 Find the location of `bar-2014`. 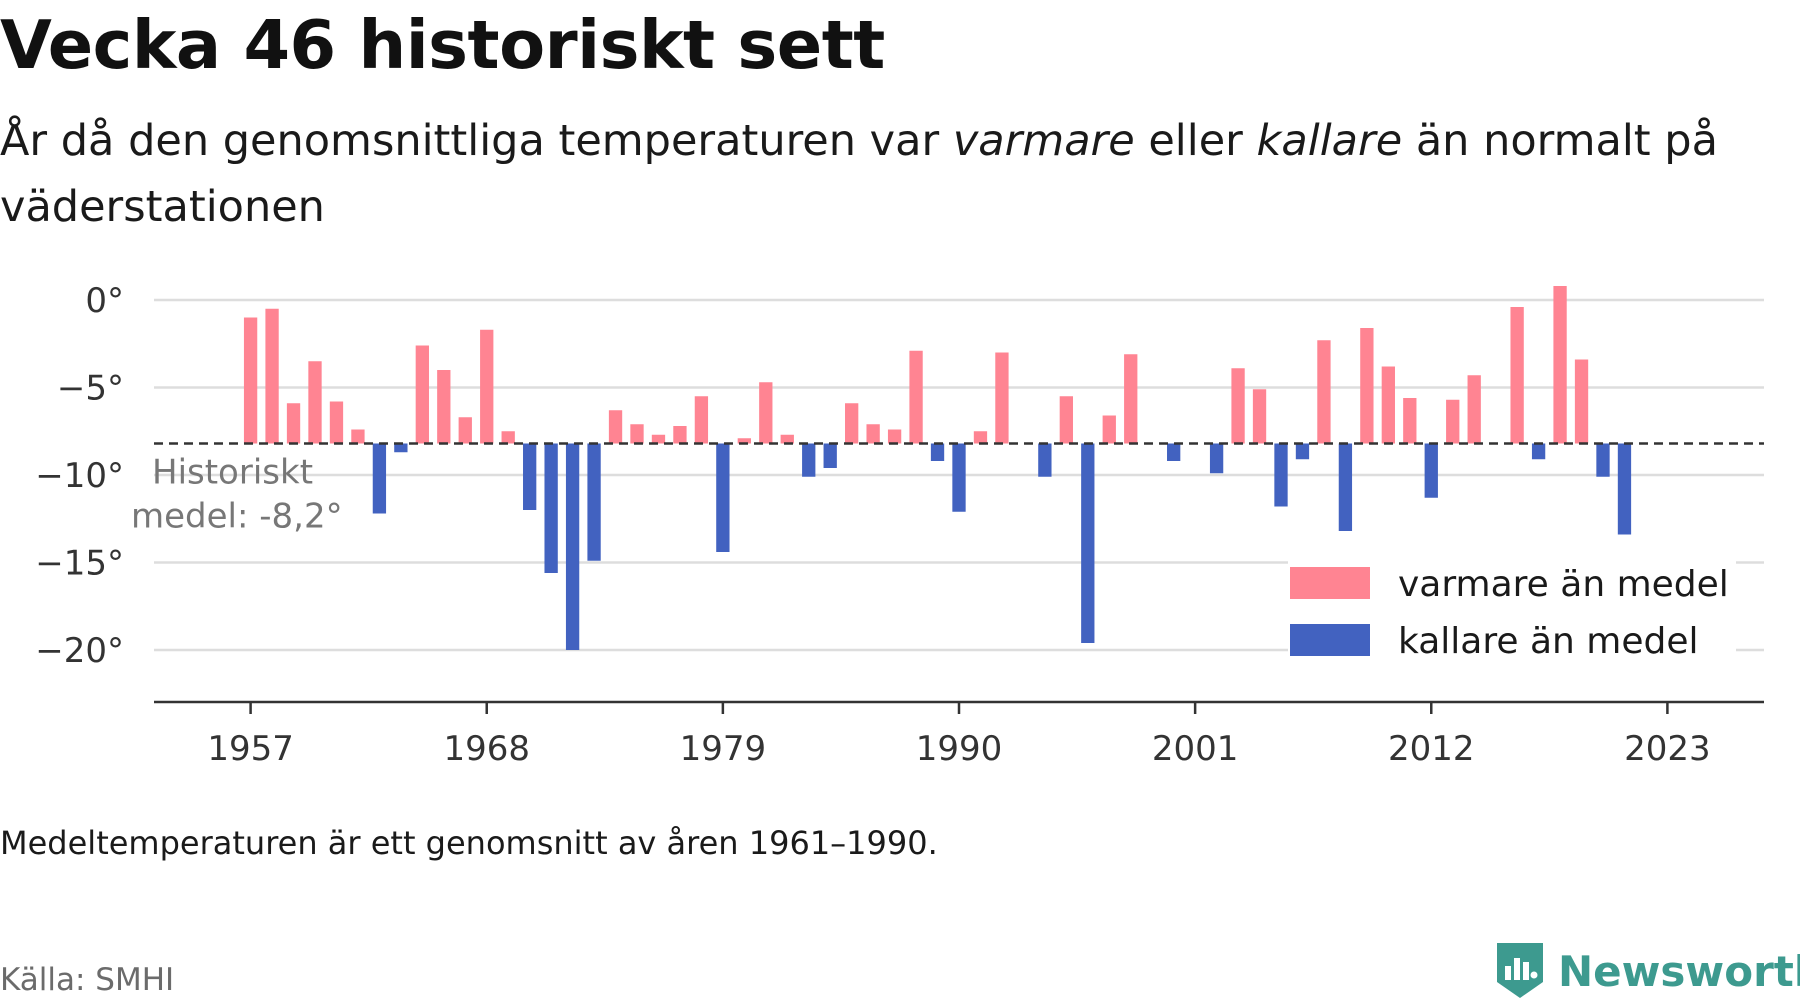

bar-2014 is located at coordinates (1474, 409).